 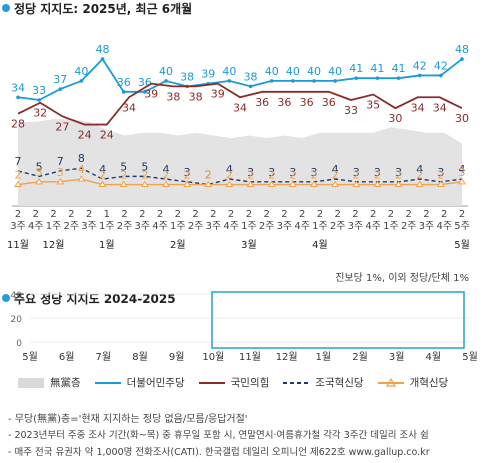 I want to click on mini-y-tick: 0, so click(x=19, y=344).